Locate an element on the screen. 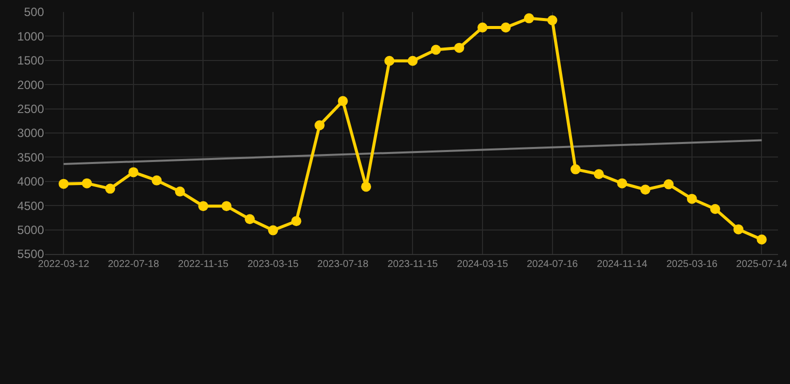 The image size is (790, 384). x-tick-label: 2022-11-15 is located at coordinates (203, 264).